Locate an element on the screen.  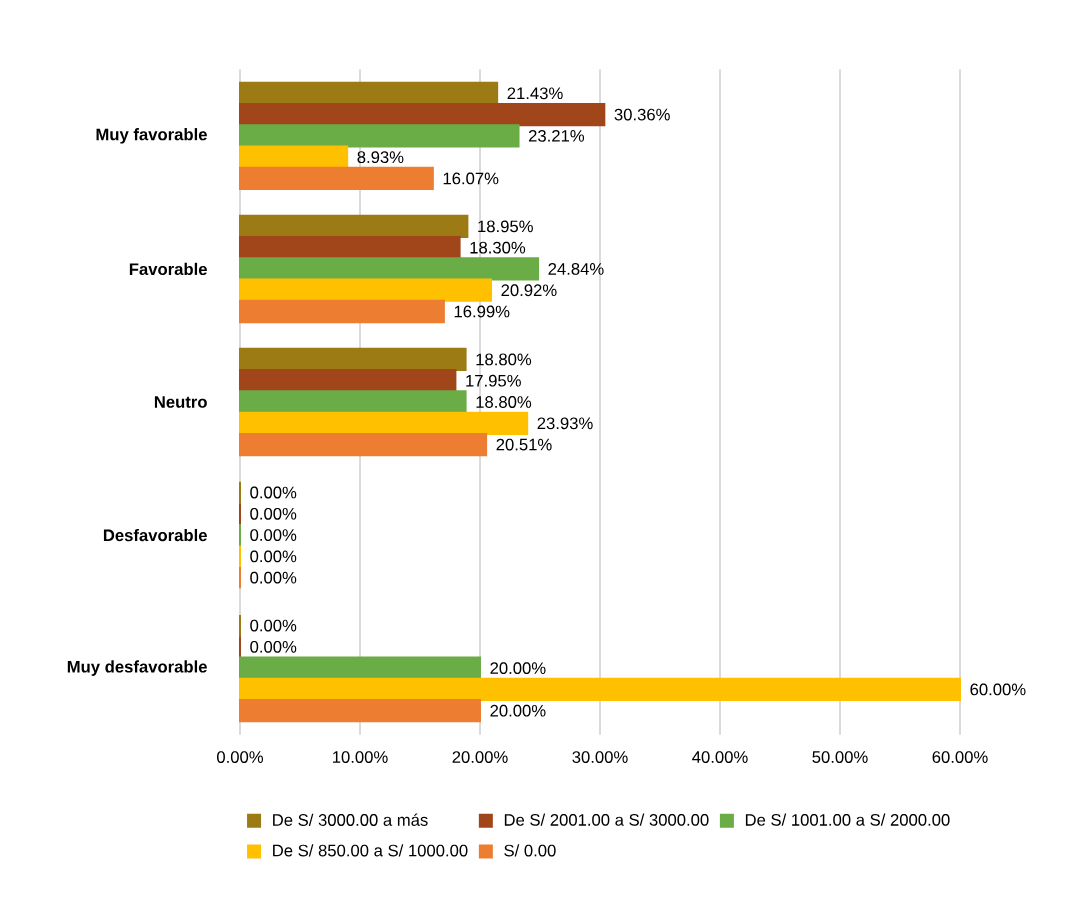
x-tick-label: 50.00% is located at coordinates (840, 757).